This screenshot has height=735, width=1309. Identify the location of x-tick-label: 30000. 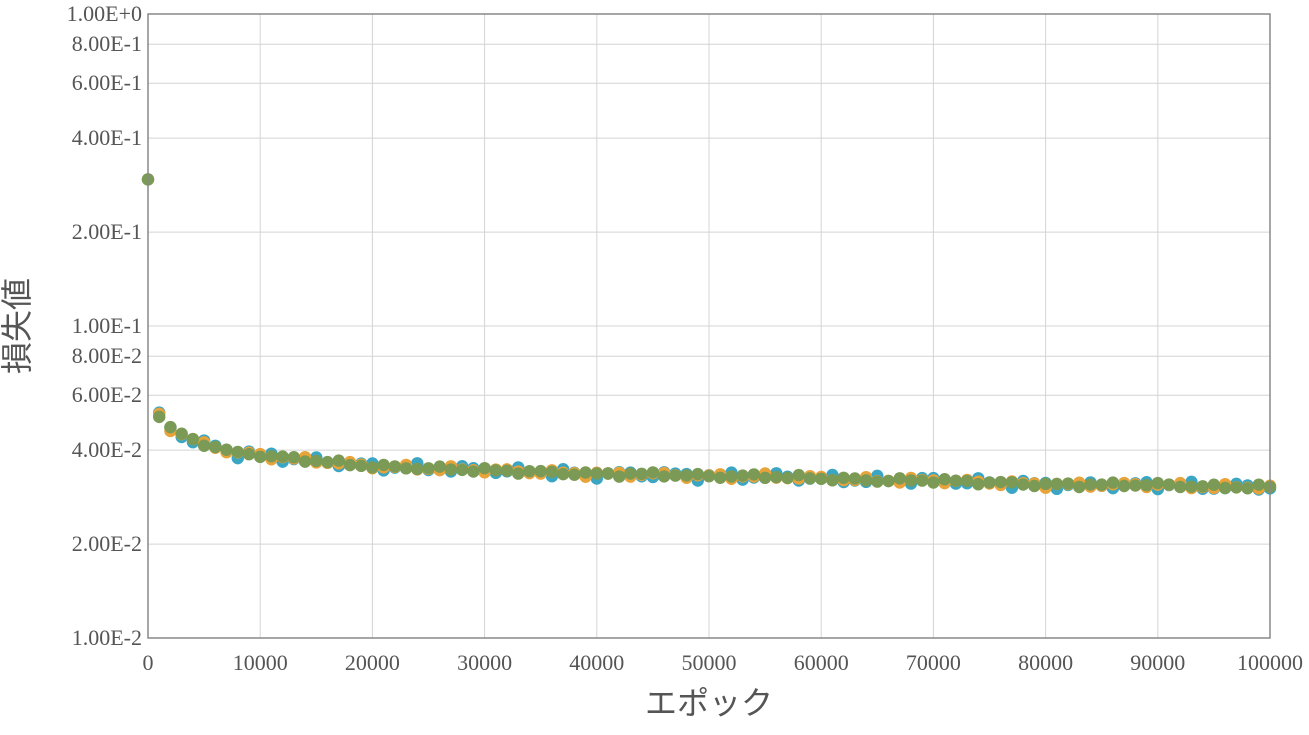
(484, 662).